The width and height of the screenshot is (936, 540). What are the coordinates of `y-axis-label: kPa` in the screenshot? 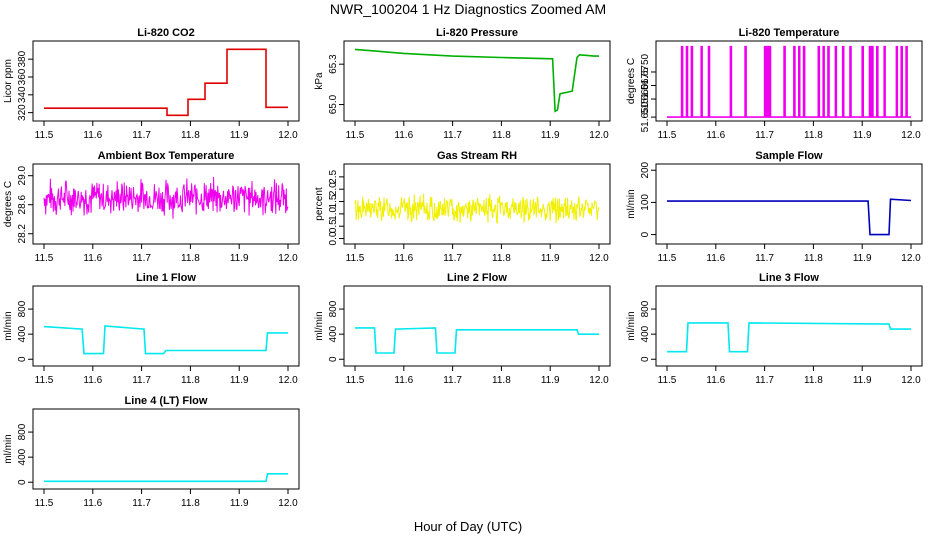 It's located at (319, 81).